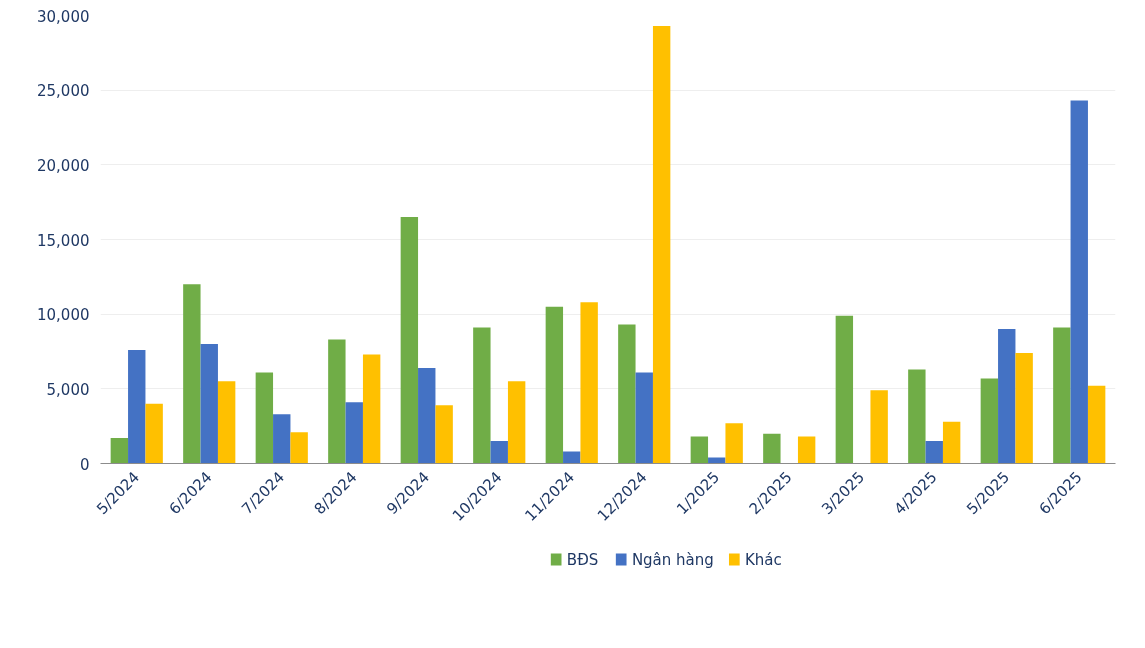 The height and width of the screenshot is (648, 1145). What do you see at coordinates (63, 91) in the screenshot?
I see `y-tick-label: 25,000` at bounding box center [63, 91].